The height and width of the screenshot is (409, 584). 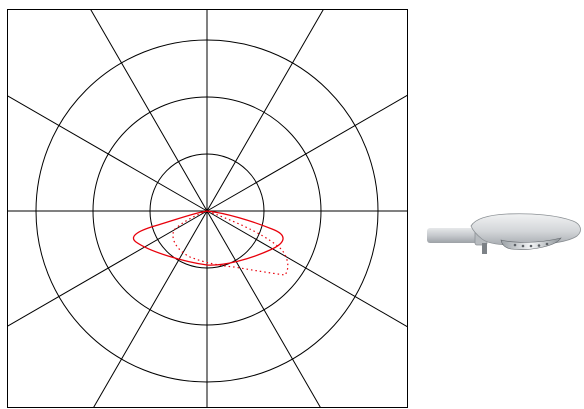 I want to click on luminaire-mount-bolt, so click(x=484, y=248).